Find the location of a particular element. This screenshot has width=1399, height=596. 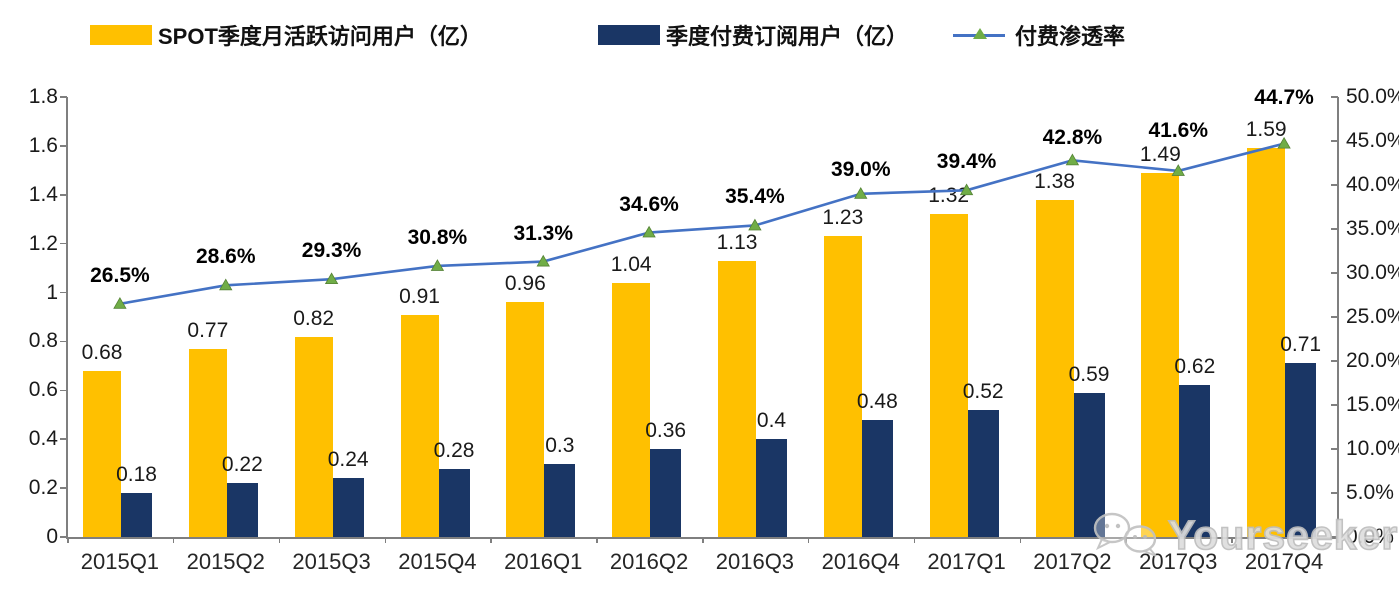

legend-label-subs: 季度付费订阅用户（亿） is located at coordinates (787, 36).